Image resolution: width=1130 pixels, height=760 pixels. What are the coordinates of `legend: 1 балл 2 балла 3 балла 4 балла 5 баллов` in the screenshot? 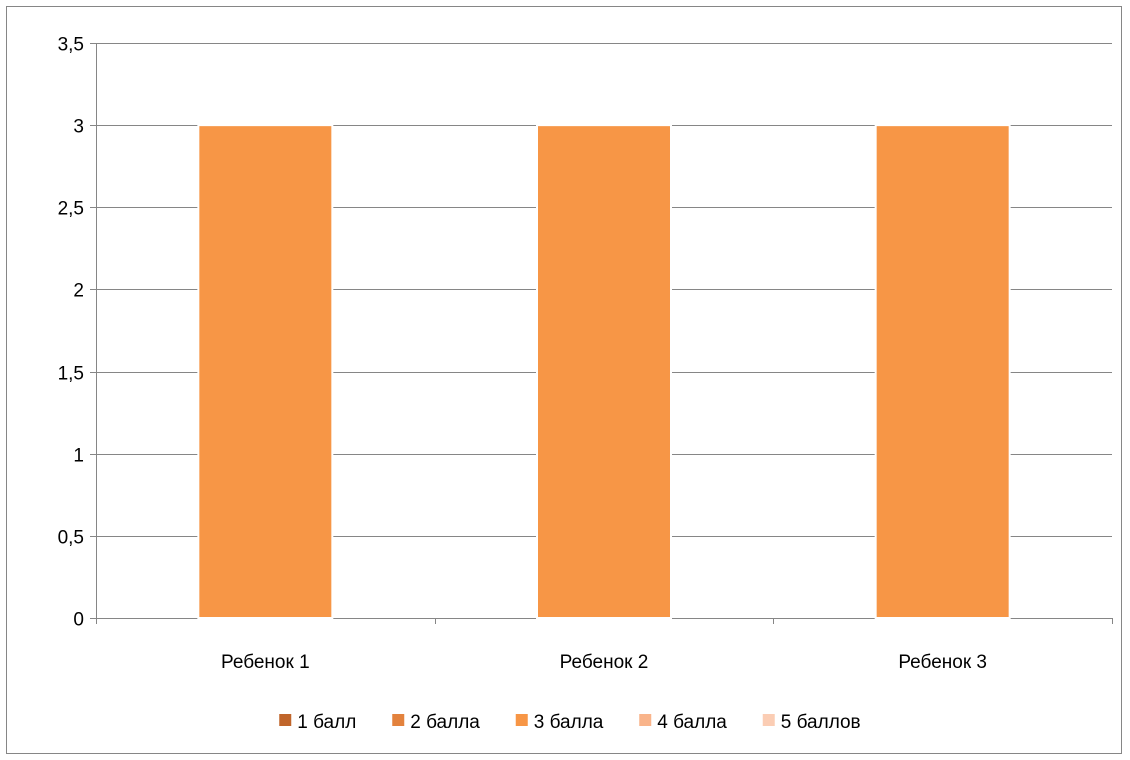 It's located at (570, 722).